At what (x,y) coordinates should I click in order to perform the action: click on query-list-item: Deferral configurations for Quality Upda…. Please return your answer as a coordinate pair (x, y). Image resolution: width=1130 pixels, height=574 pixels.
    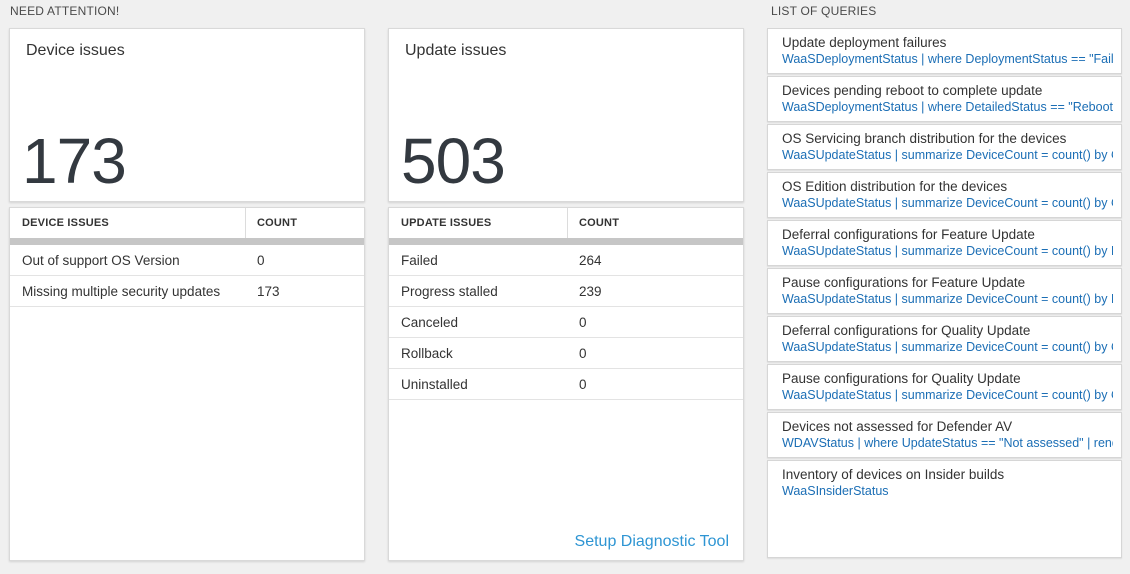
    Looking at the image, I should click on (944, 339).